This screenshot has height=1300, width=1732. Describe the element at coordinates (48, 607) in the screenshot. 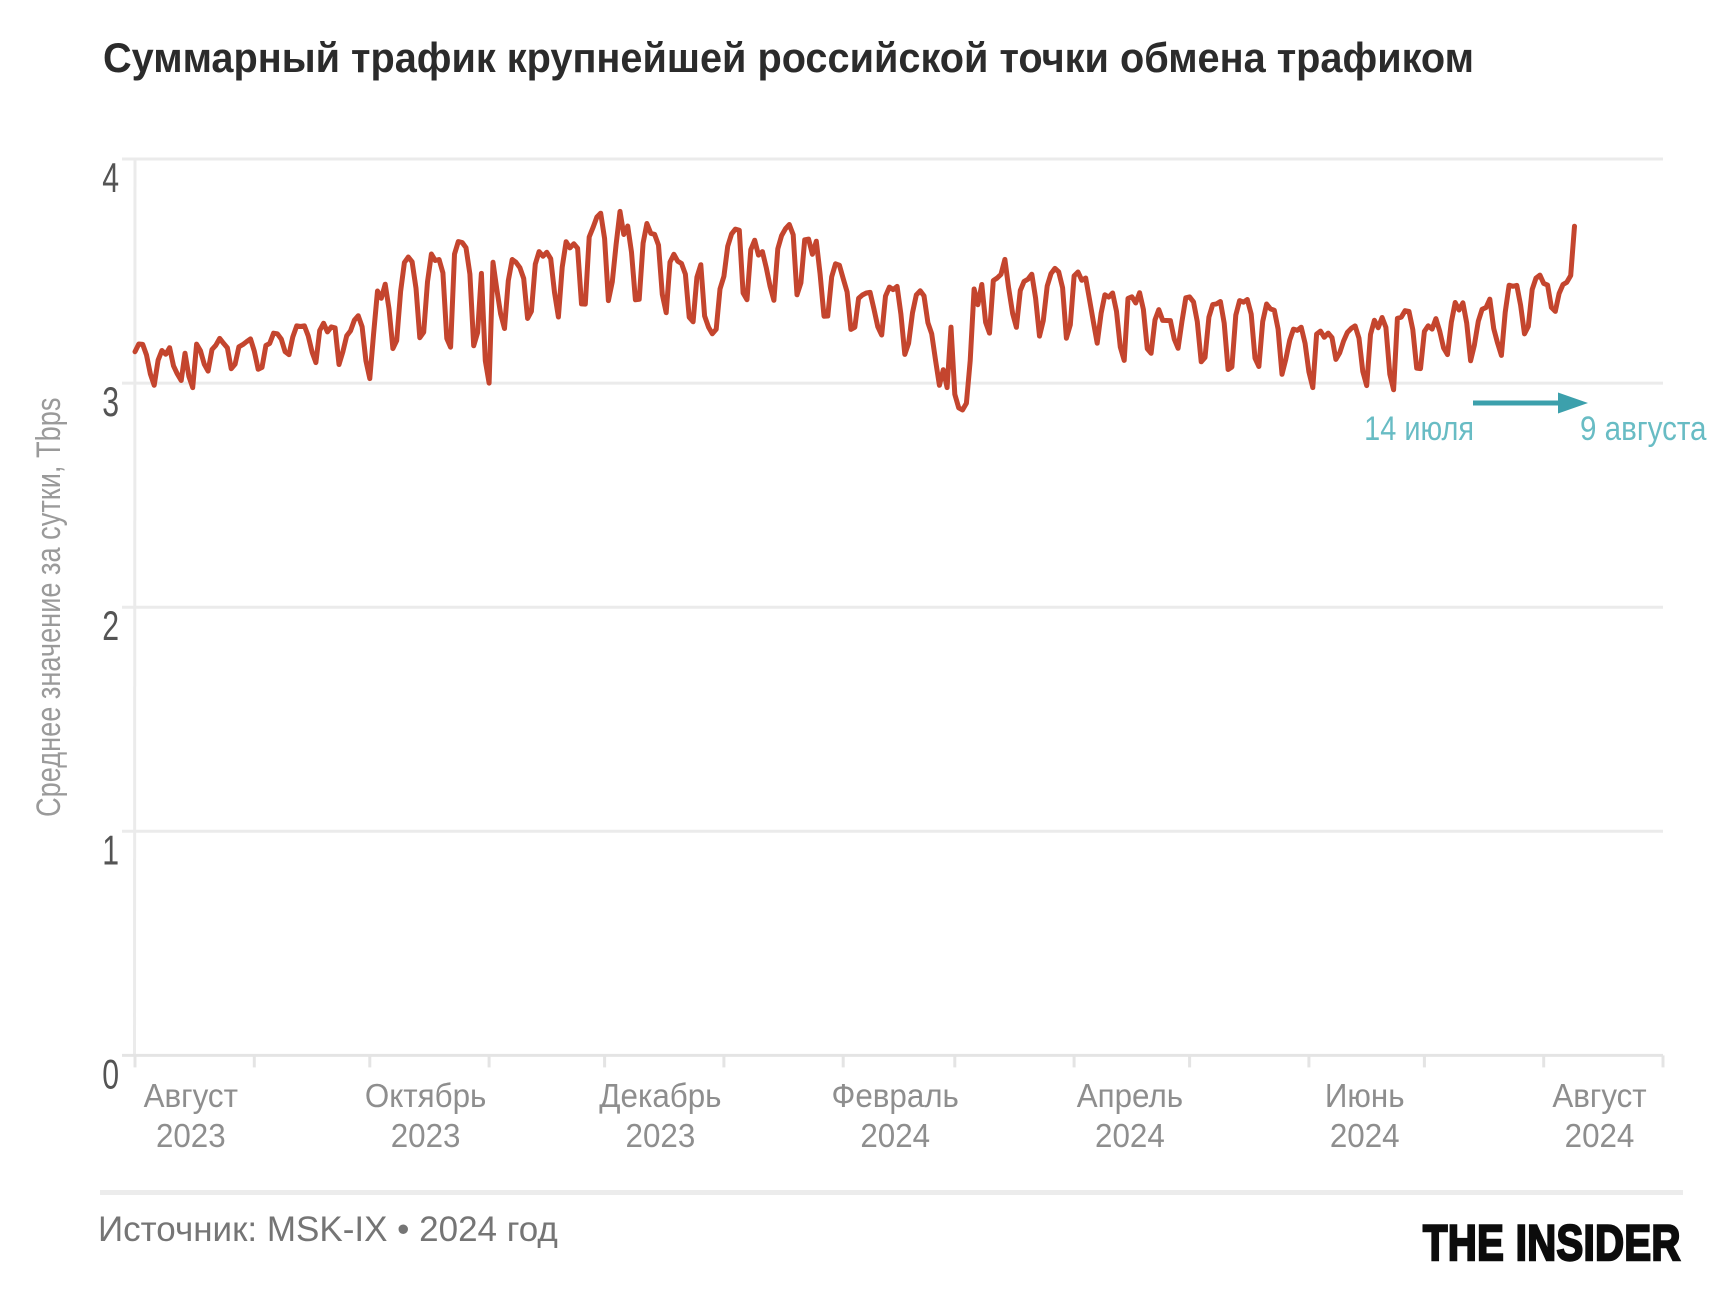

I see `svg-text:Среднее значение за сутки, Tbp: Среднее значение за сутки, Tbps` at that location.